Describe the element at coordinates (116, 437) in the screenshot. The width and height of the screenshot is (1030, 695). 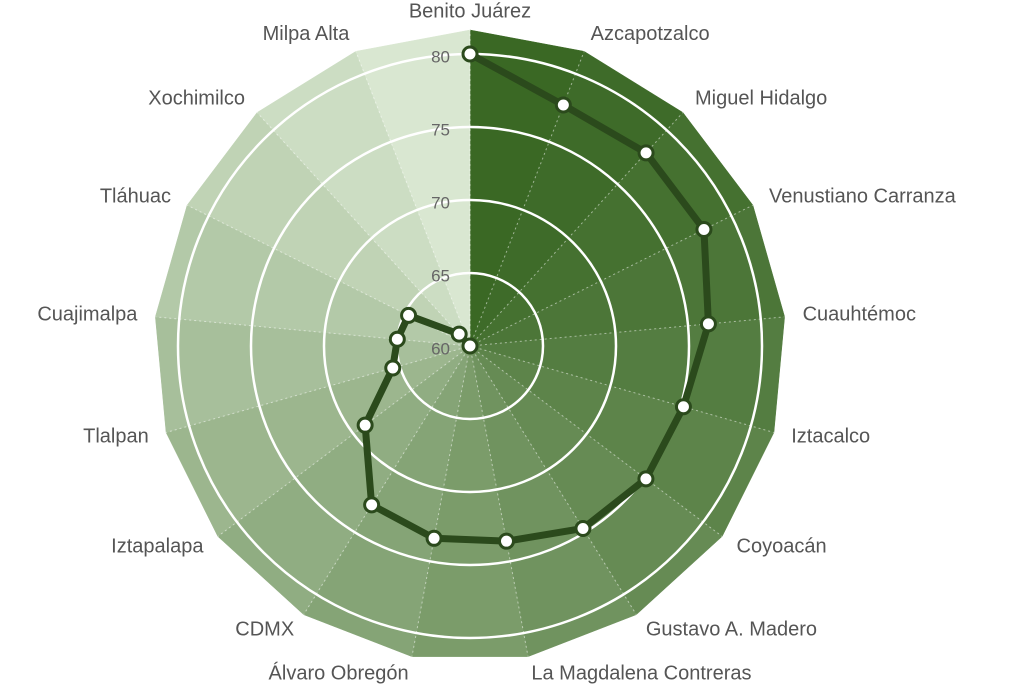
I see `category-label: Tlalpan` at that location.